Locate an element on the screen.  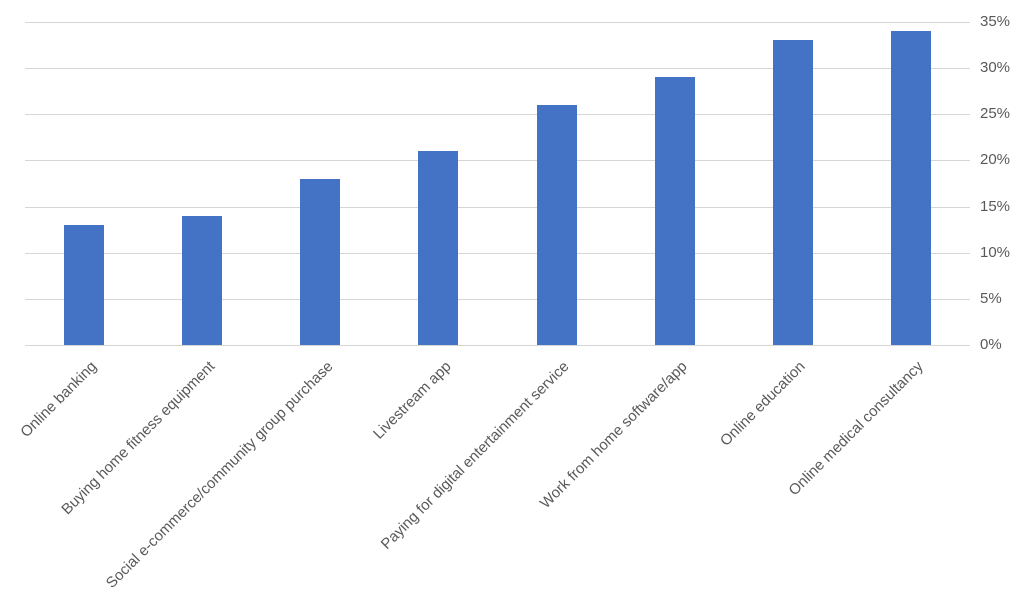
x-category-label: Online banking is located at coordinates (59, 399).